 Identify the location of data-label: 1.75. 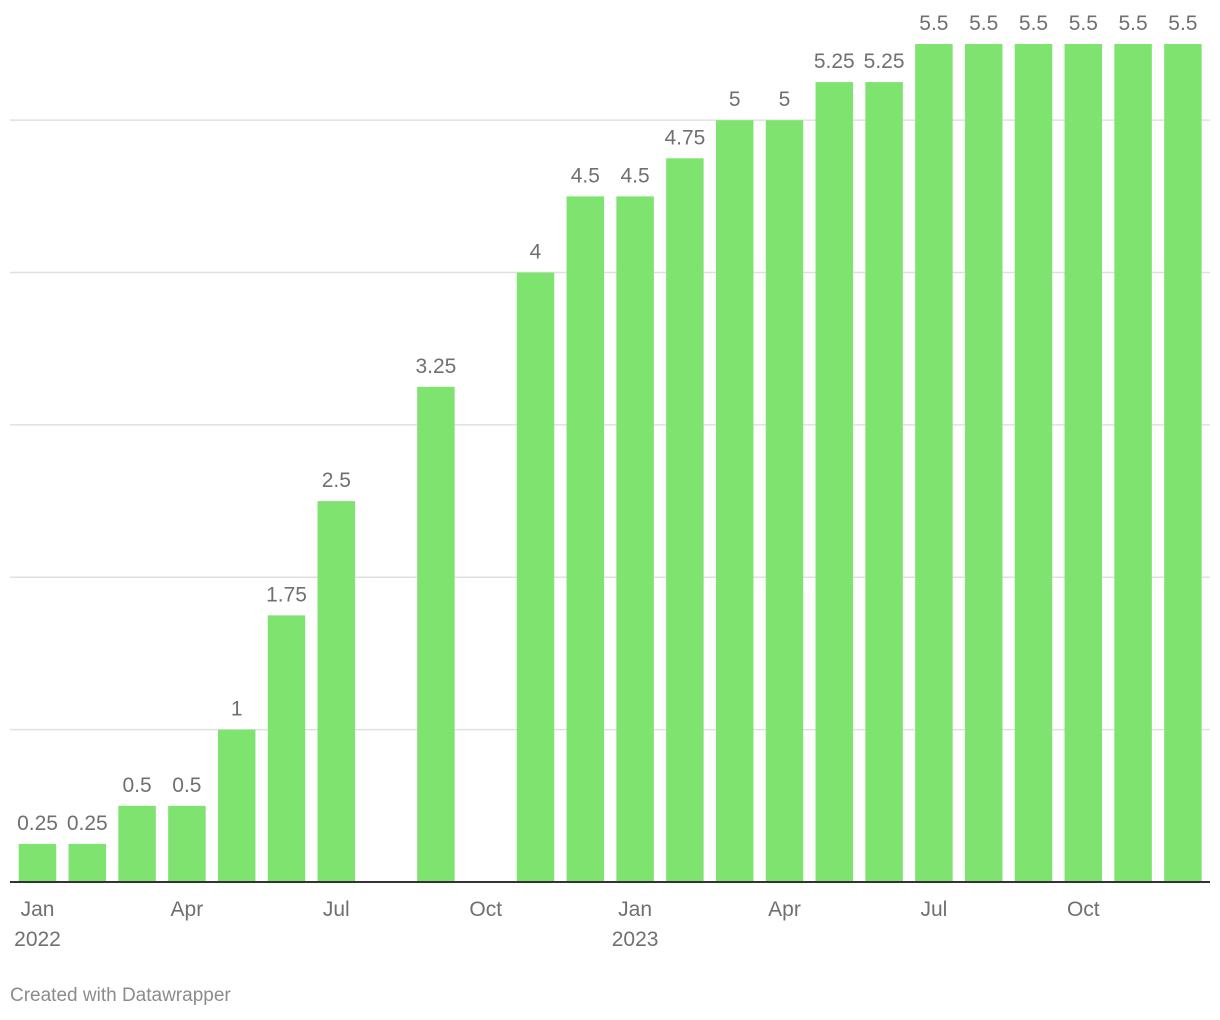
(286, 594).